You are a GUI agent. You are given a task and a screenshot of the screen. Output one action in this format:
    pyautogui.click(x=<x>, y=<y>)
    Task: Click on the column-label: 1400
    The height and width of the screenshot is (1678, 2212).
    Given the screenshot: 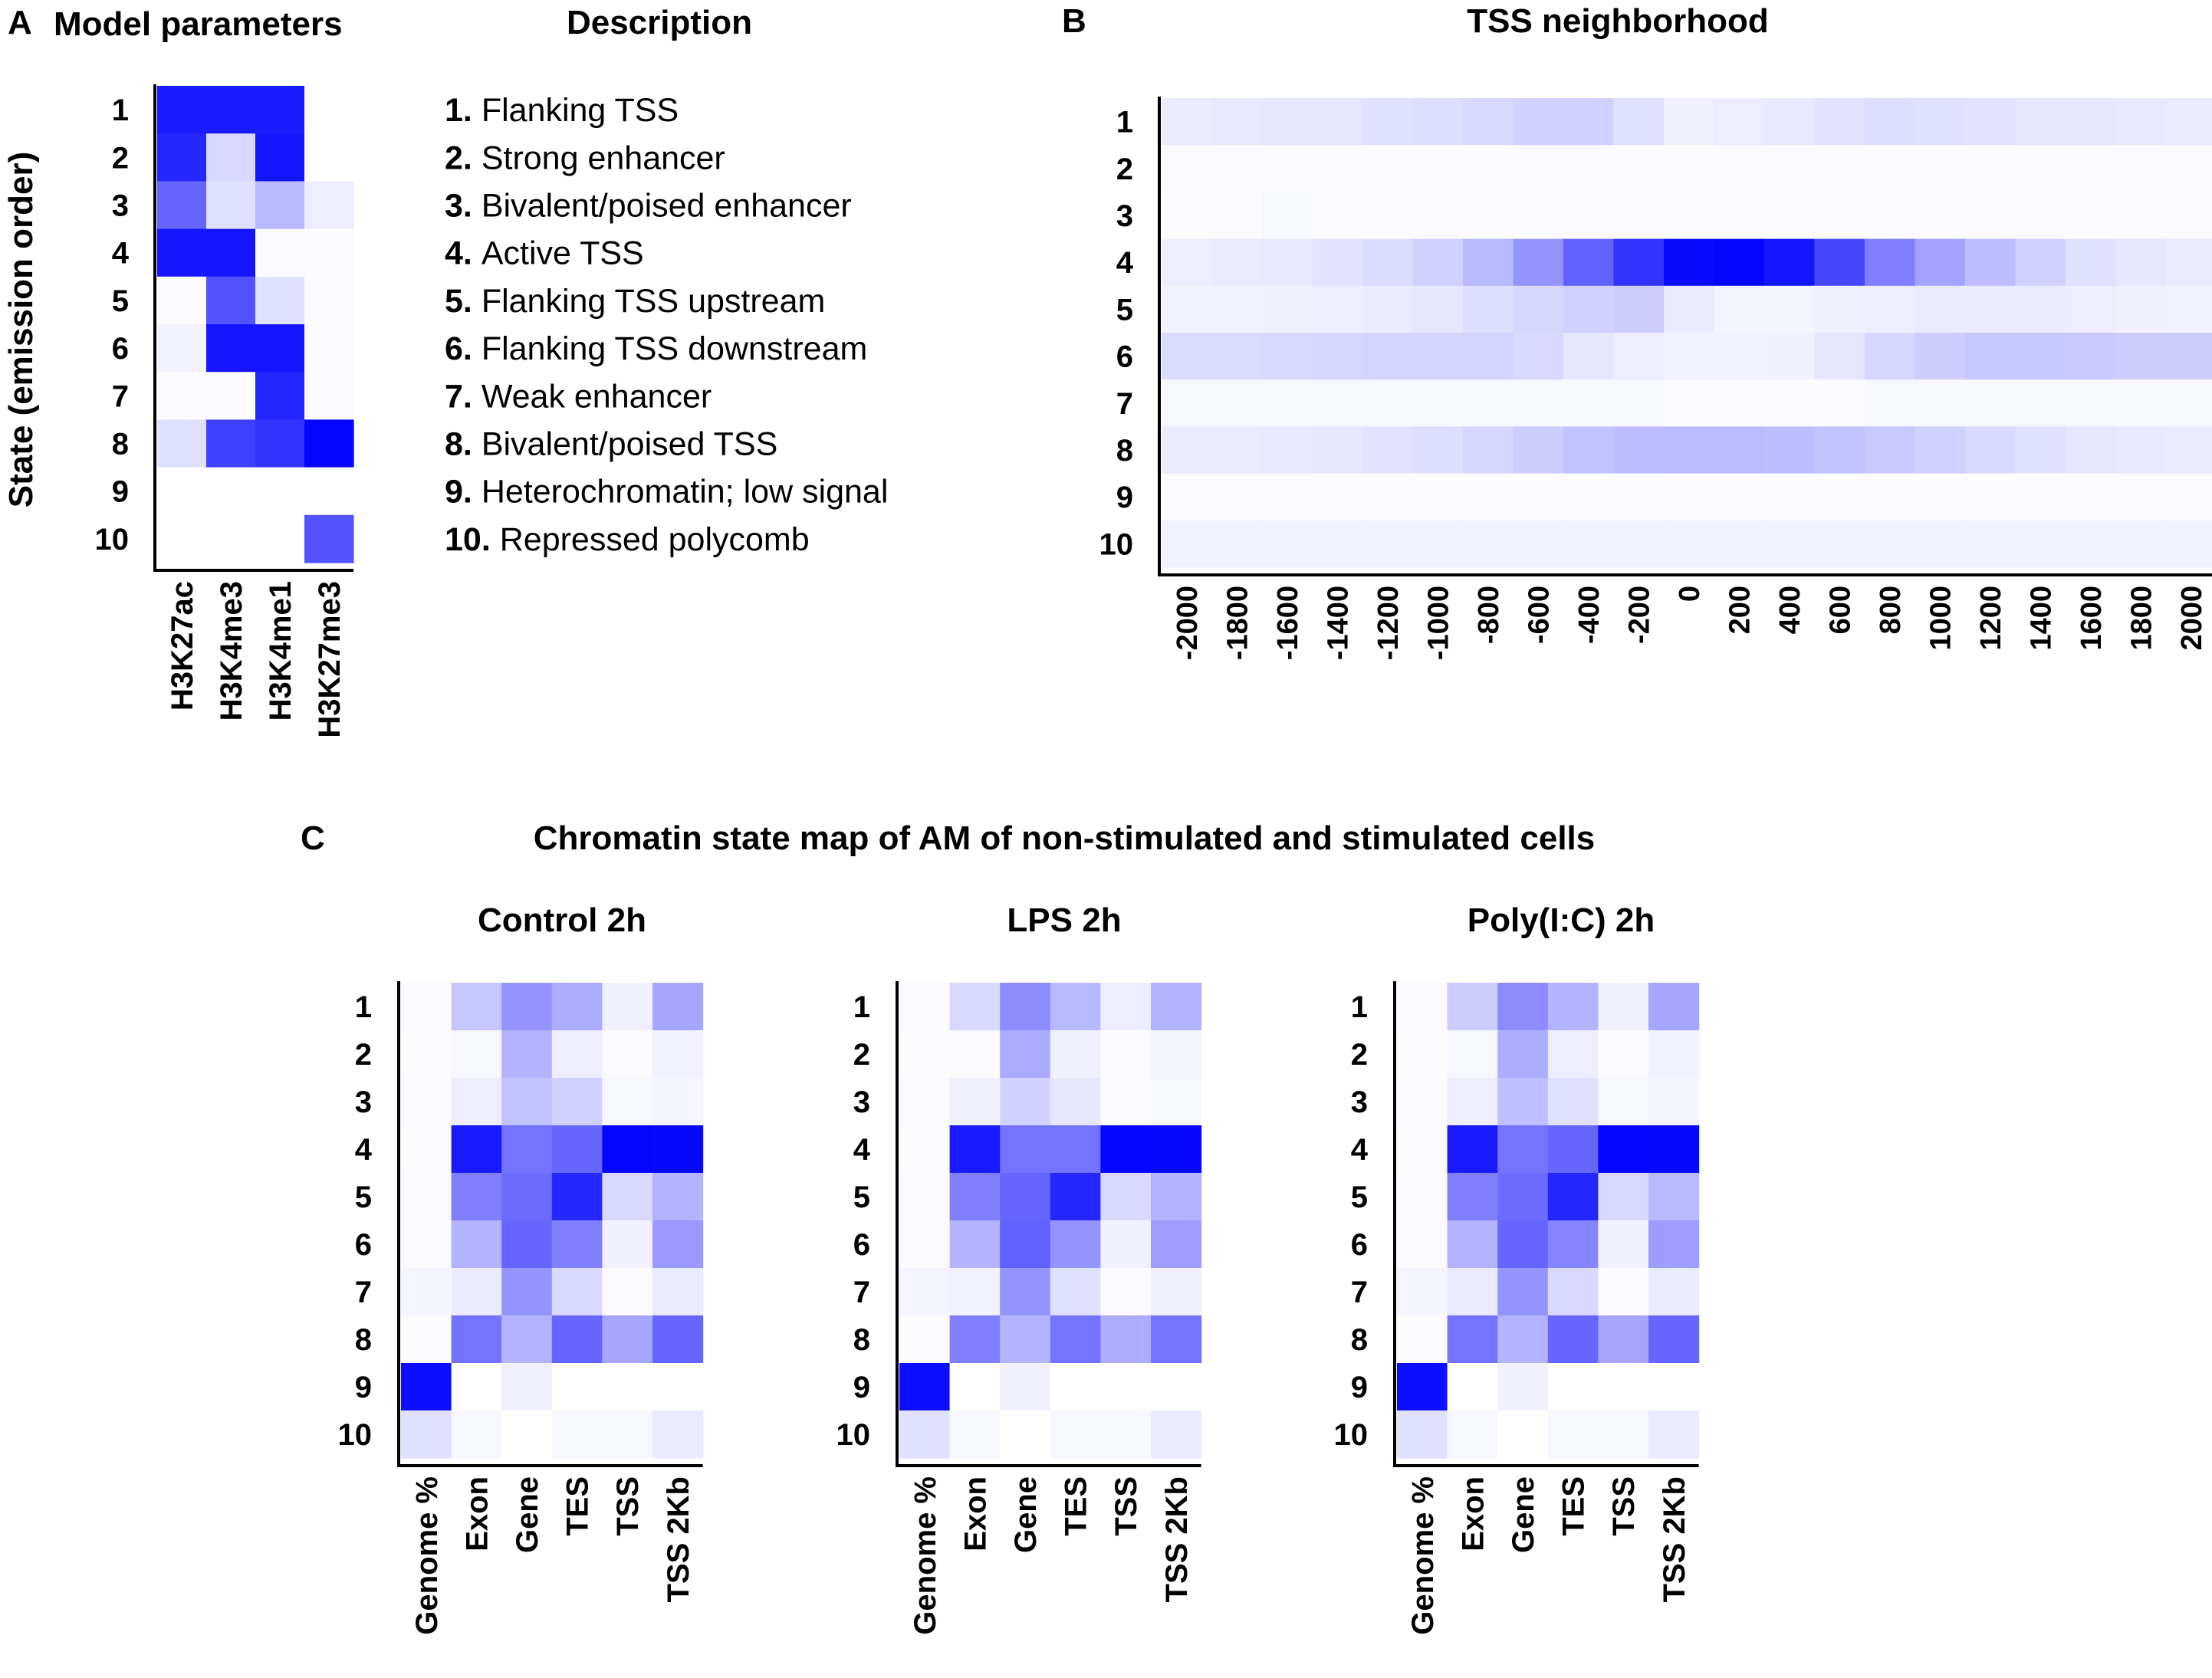 What is the action you would take?
    pyautogui.click(x=2042, y=618)
    